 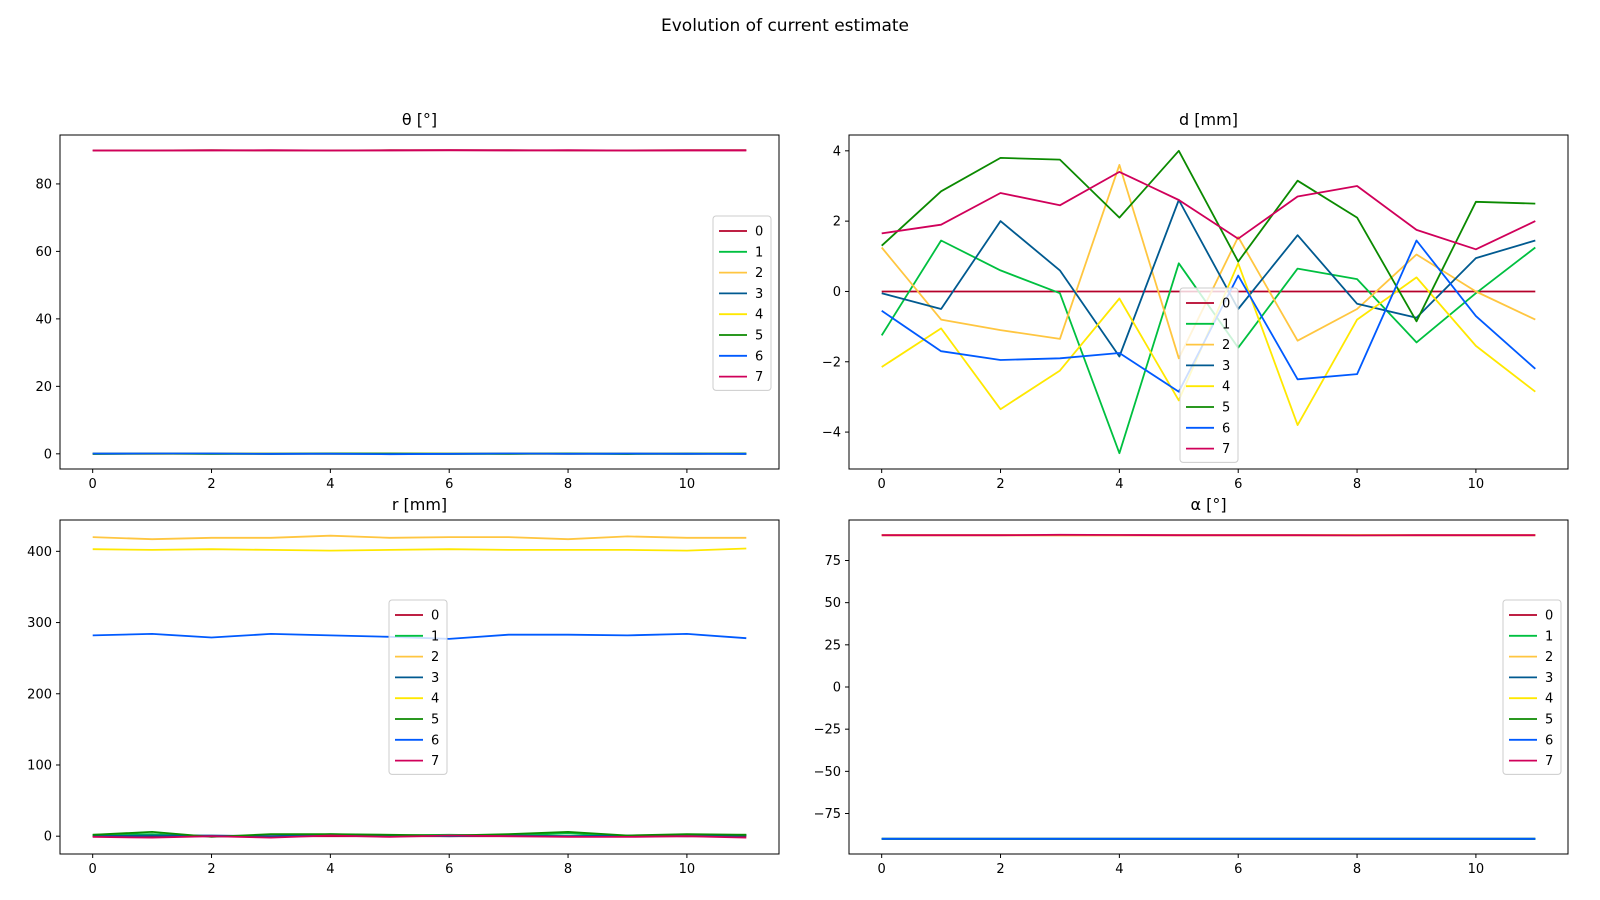 What do you see at coordinates (1208, 119) in the screenshot?
I see `subplot-title: d [mm]` at bounding box center [1208, 119].